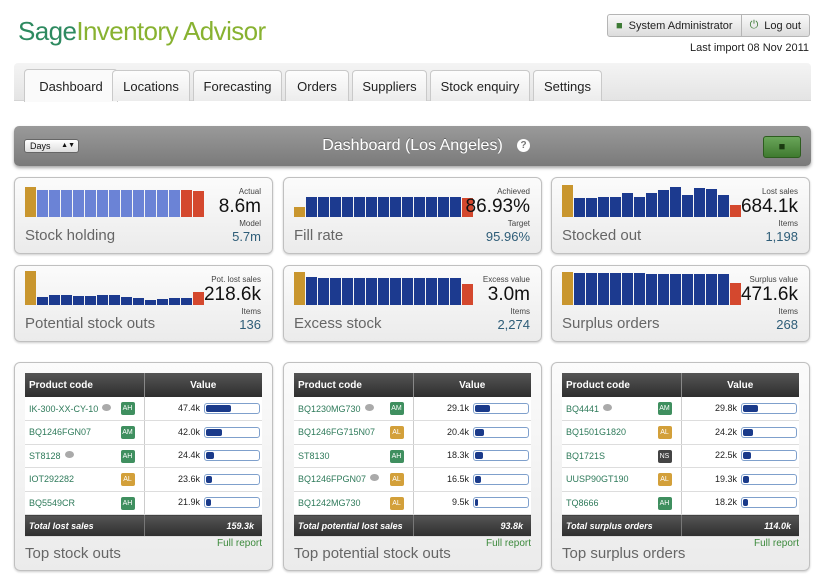 Image resolution: width=827 pixels, height=586 pixels. What do you see at coordinates (586, 455) in the screenshot?
I see `product-code-link: BQ1721S` at bounding box center [586, 455].